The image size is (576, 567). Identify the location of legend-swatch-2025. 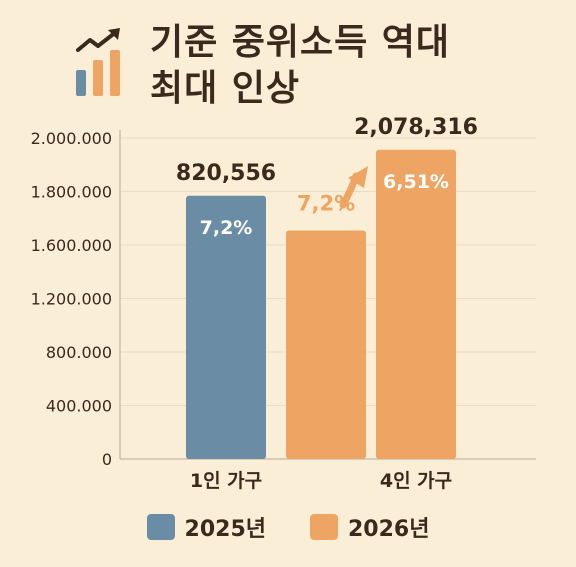
(160, 527).